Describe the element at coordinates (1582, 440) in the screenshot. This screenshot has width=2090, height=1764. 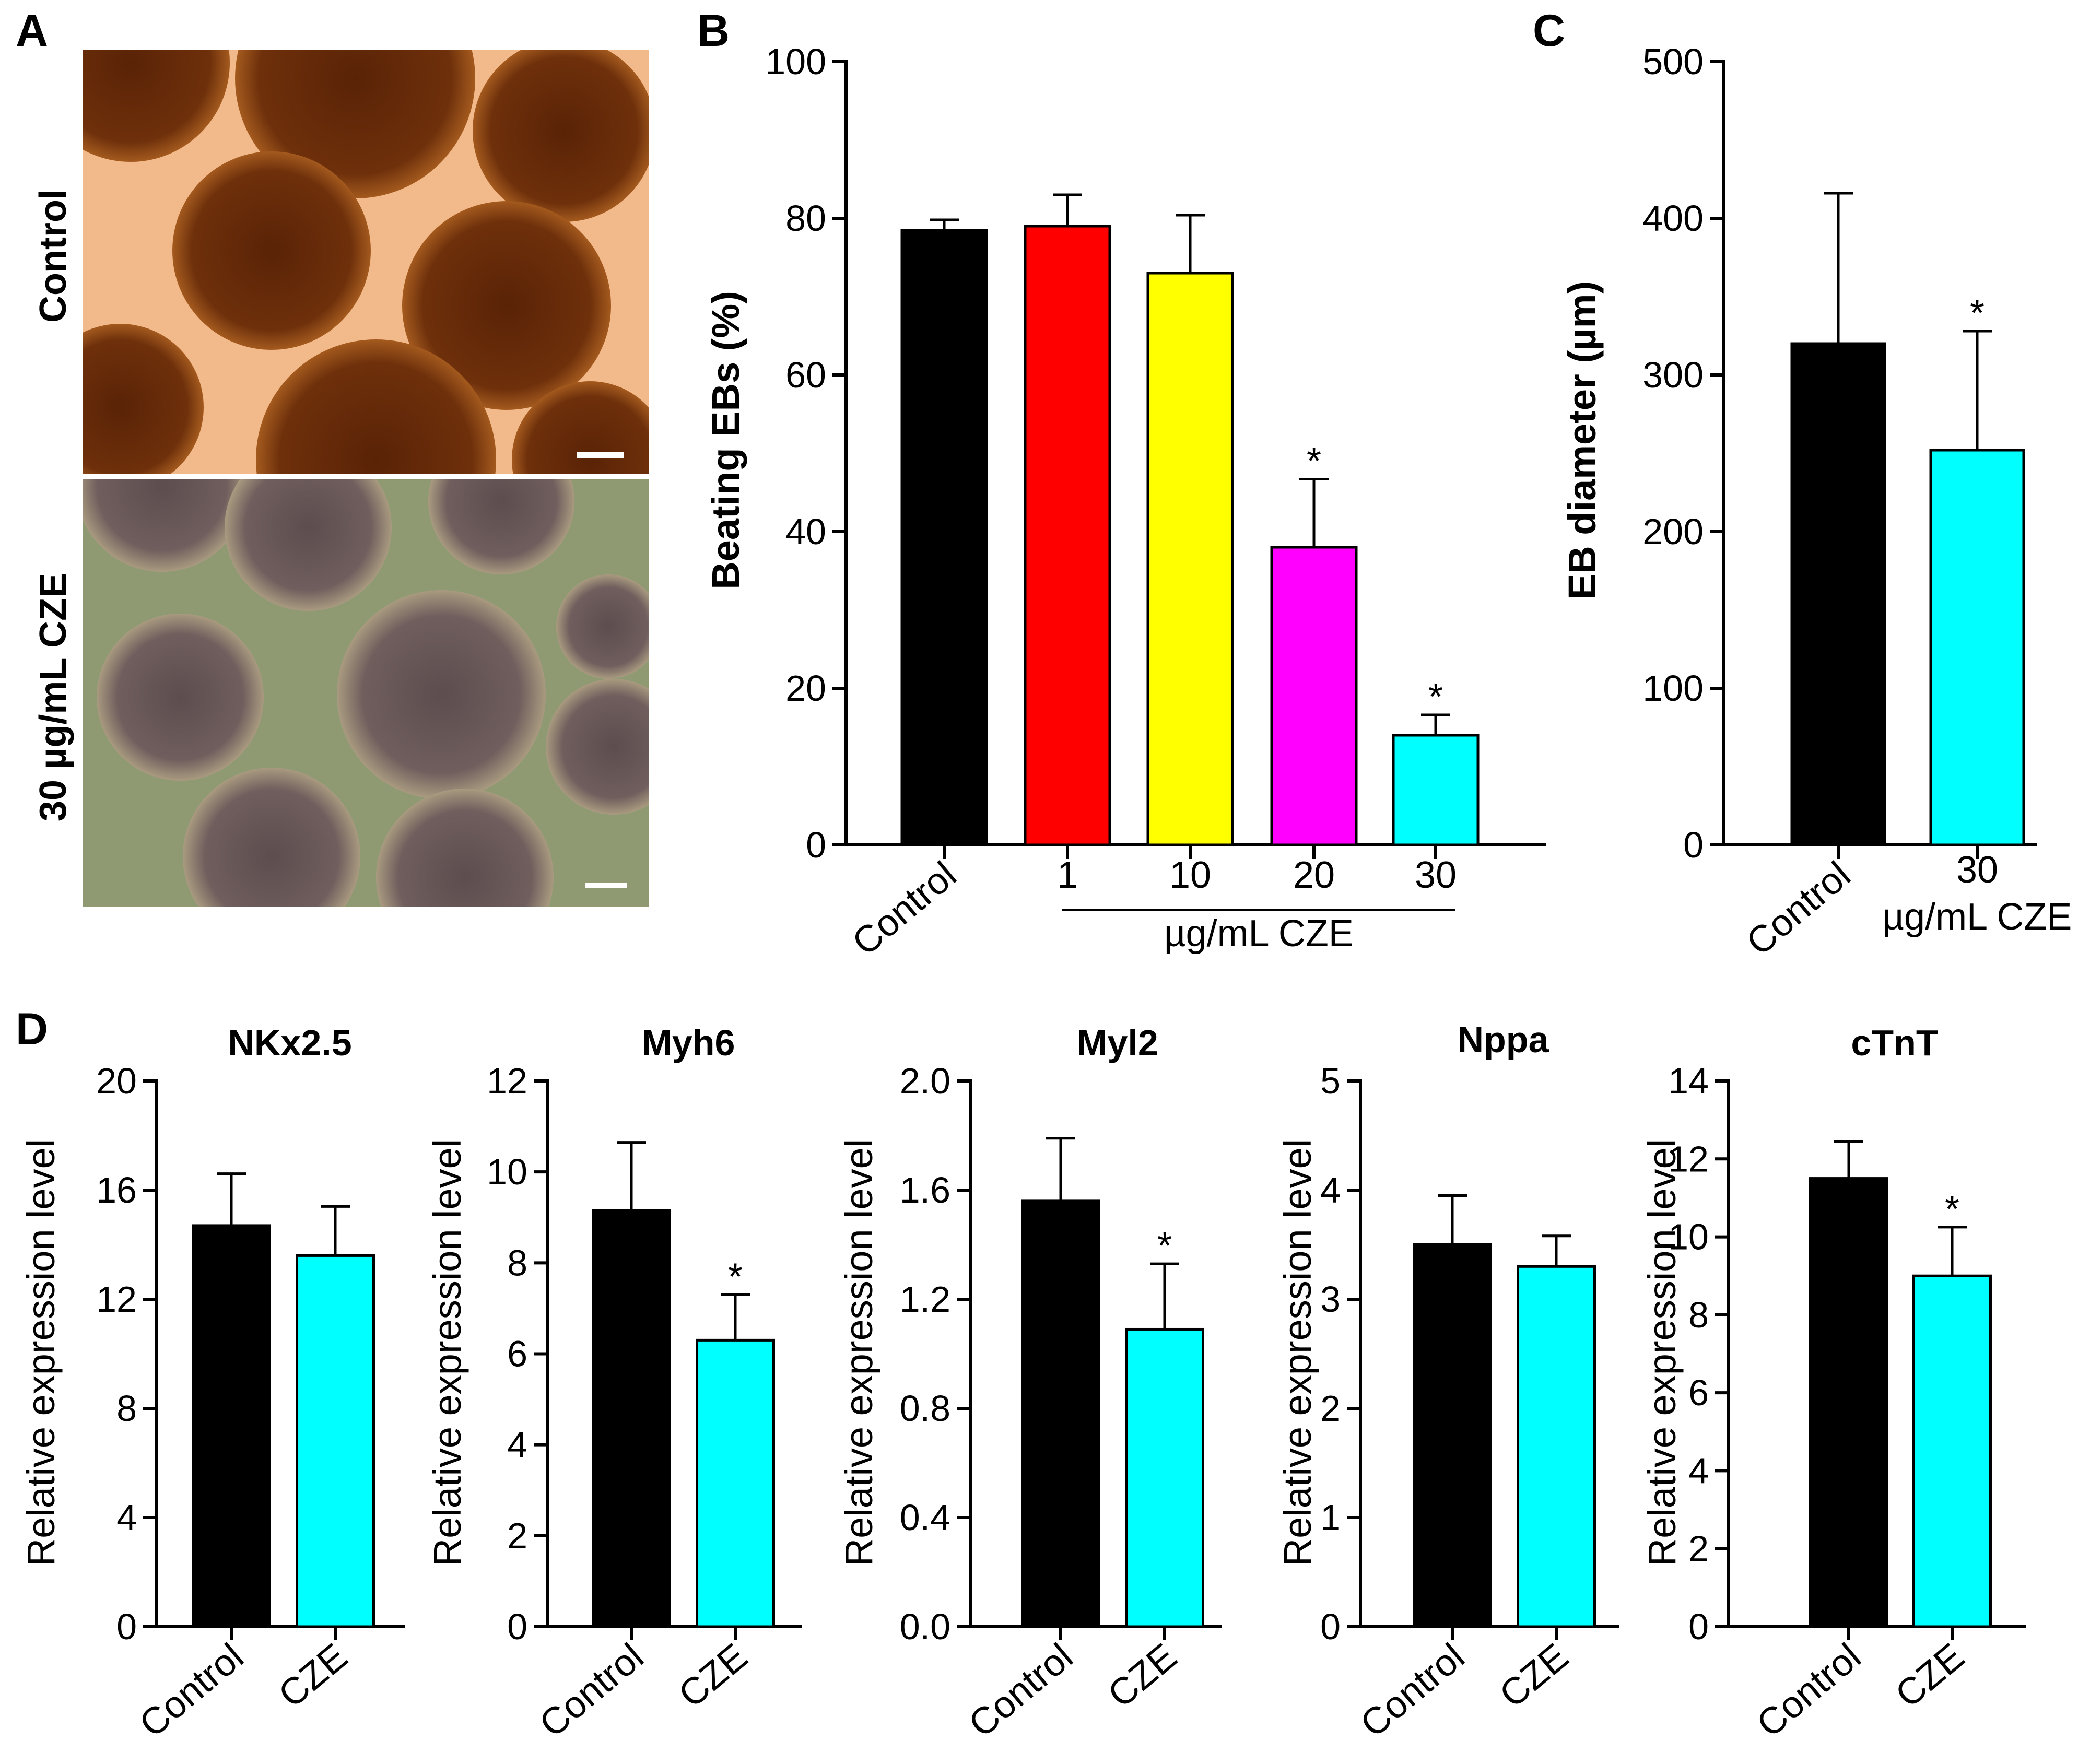
I see `y-axis-label: EB diameter (µm)` at that location.